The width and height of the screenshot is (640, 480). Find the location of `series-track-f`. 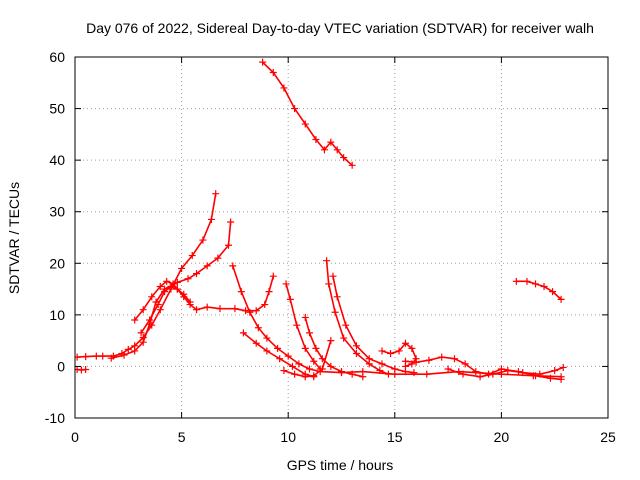

series-track-f is located at coordinates (397, 321).